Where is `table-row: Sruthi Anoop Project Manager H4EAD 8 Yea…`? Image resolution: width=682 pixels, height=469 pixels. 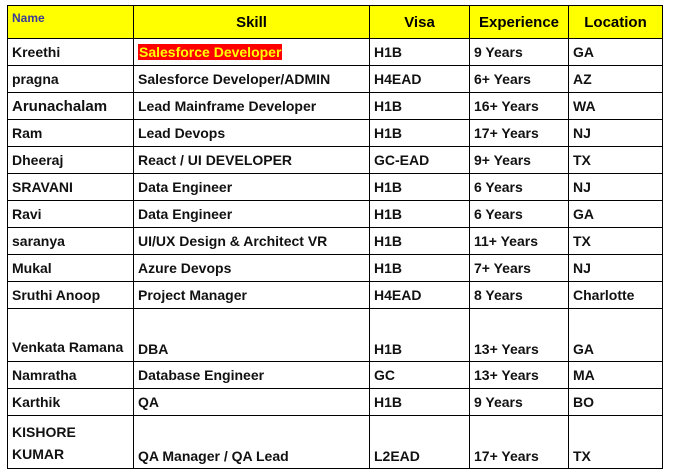
table-row: Sruthi Anoop Project Manager H4EAD 8 Yea… is located at coordinates (335, 295).